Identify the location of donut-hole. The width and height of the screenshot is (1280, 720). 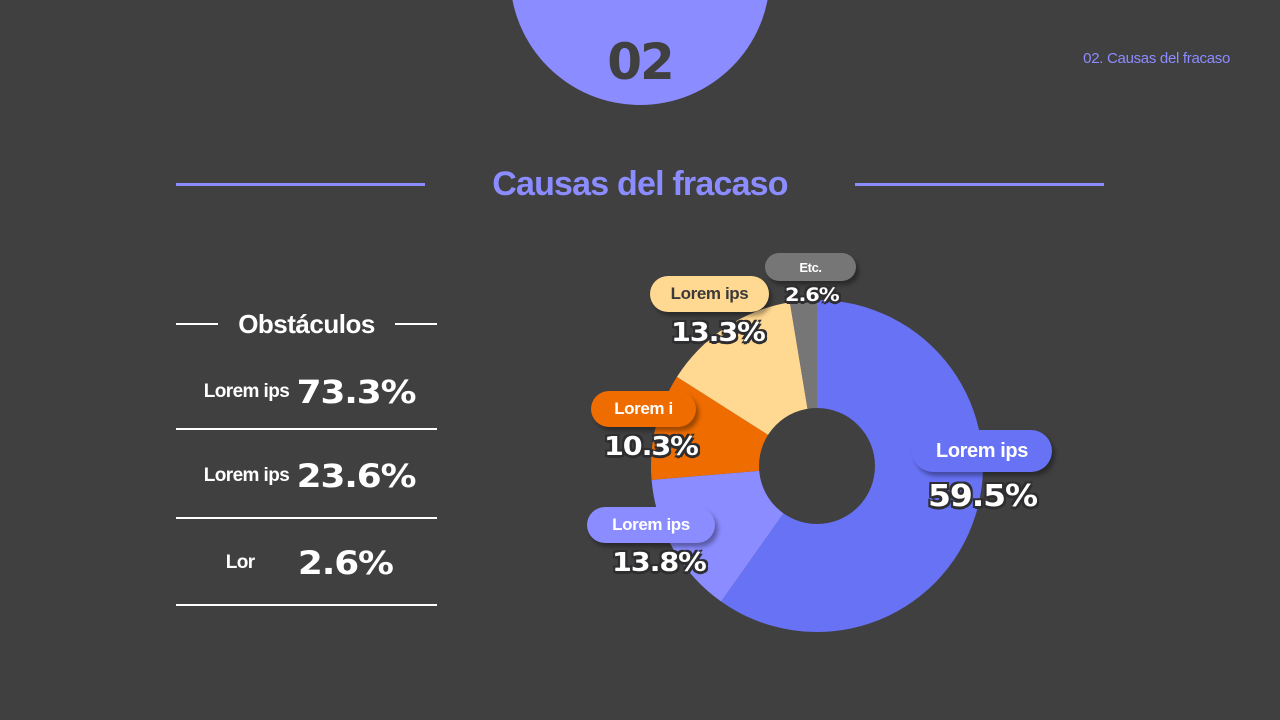
(817, 466).